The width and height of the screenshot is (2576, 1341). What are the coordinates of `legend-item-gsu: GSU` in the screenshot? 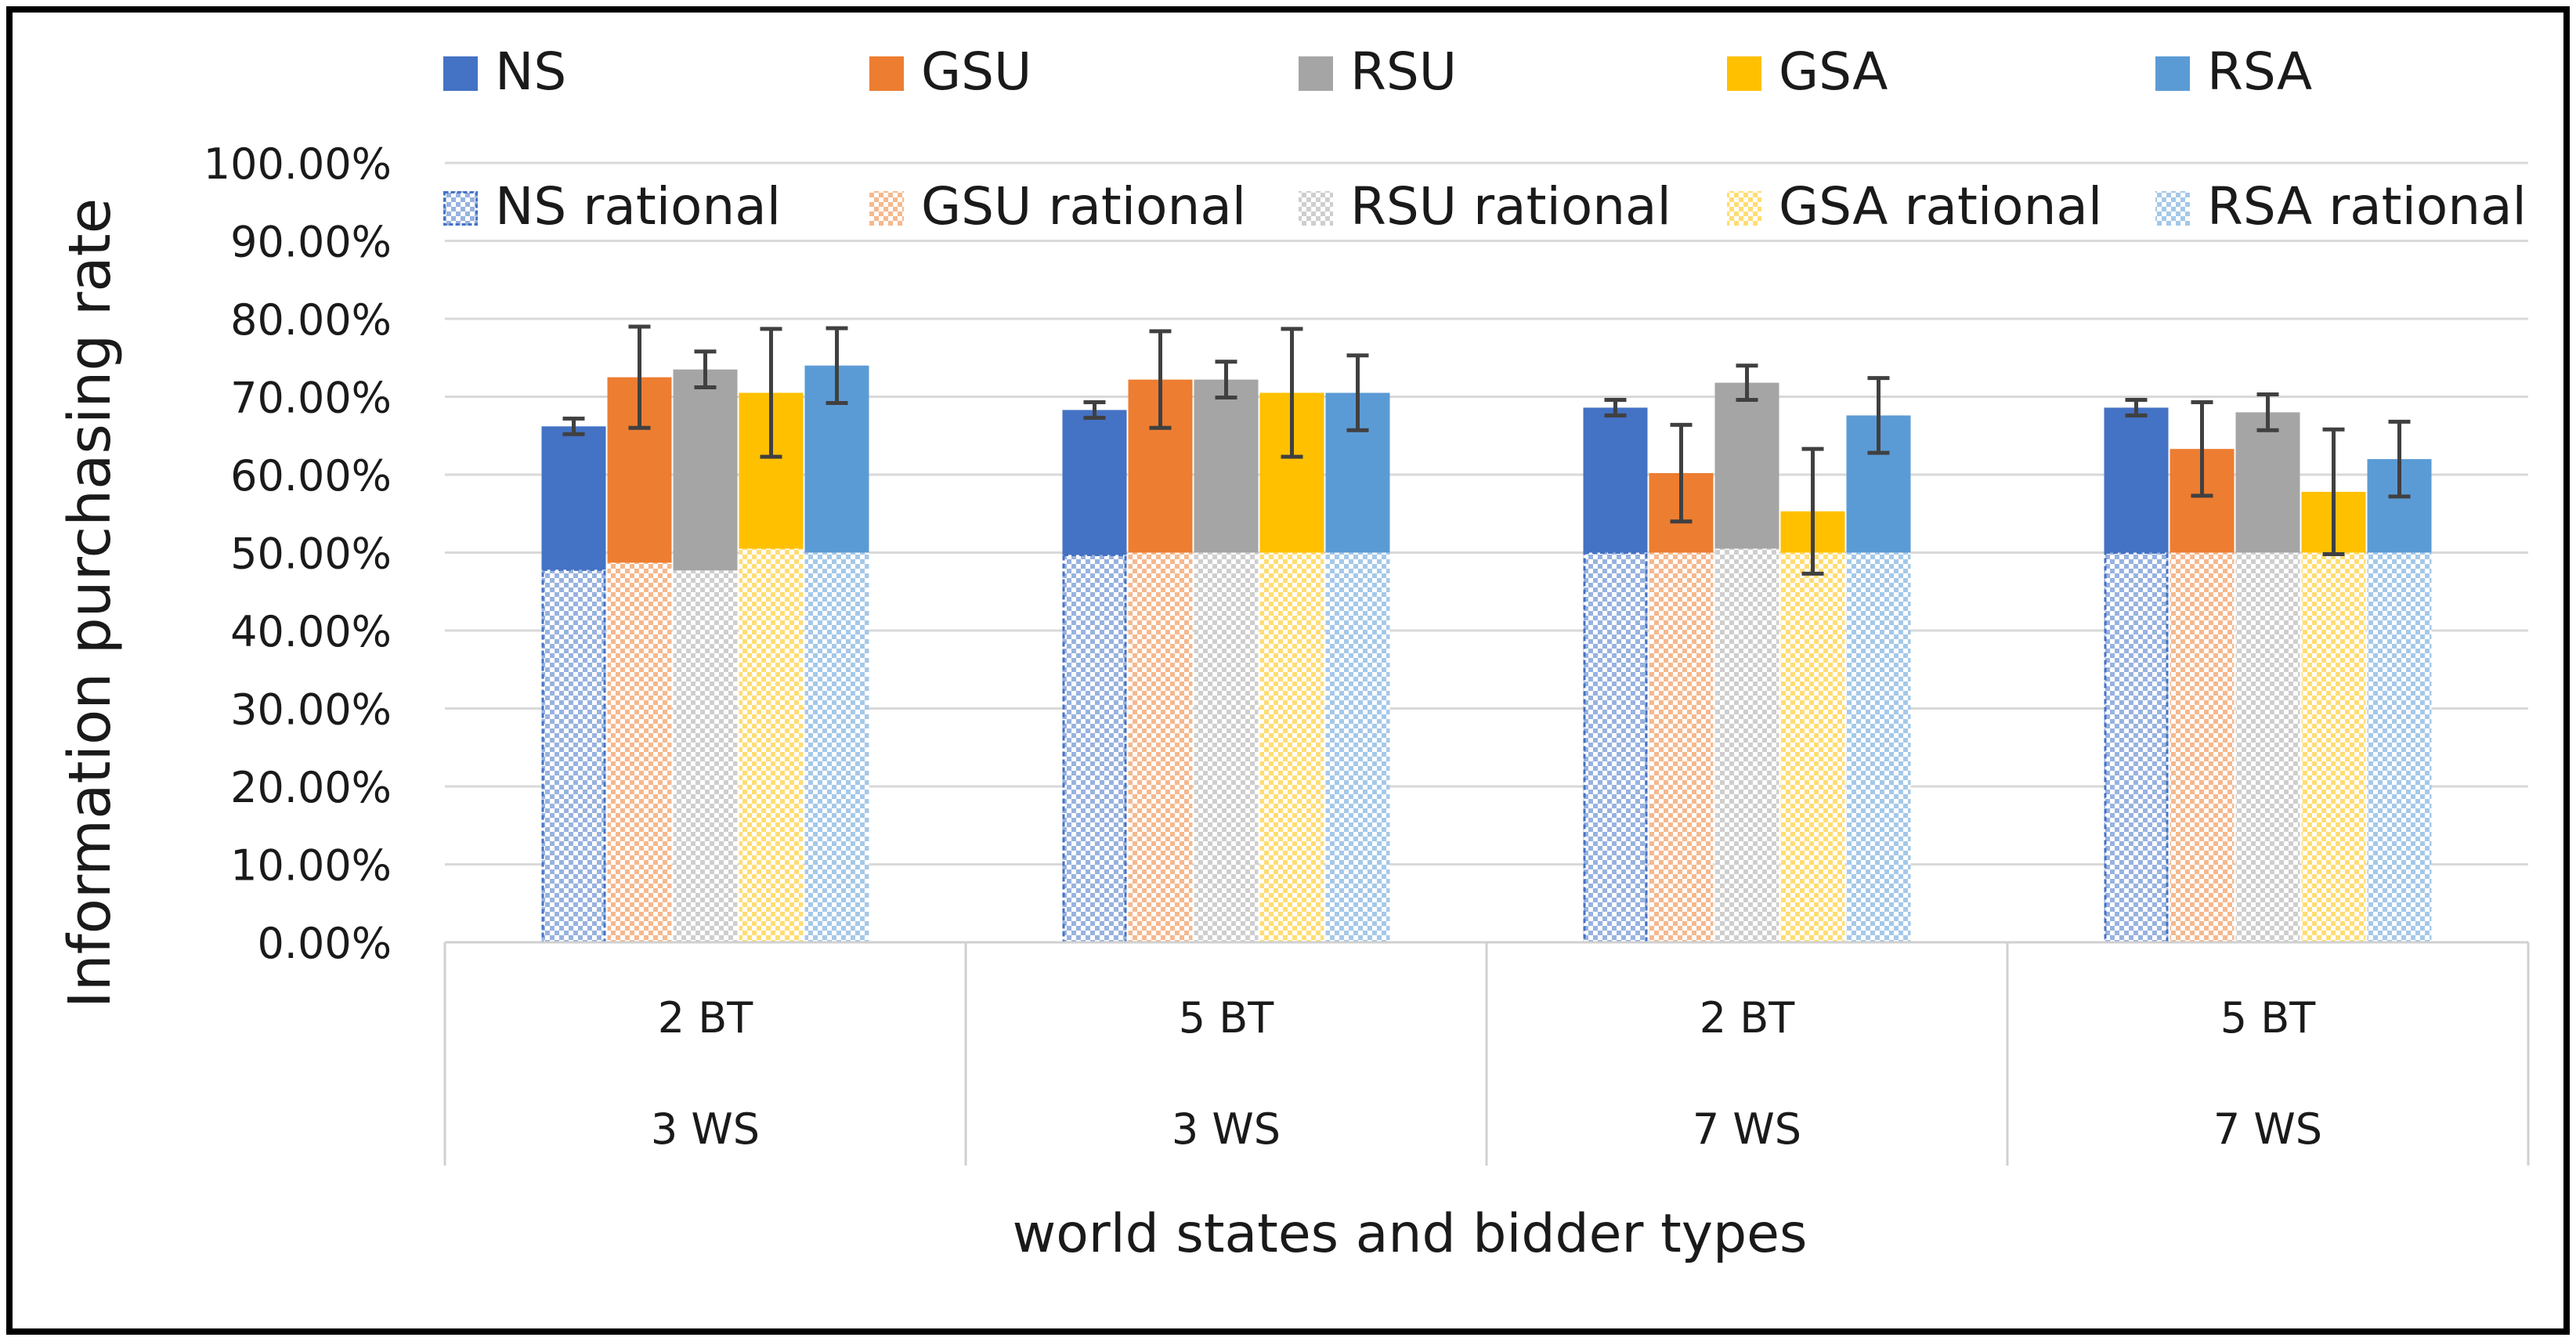 It's located at (950, 72).